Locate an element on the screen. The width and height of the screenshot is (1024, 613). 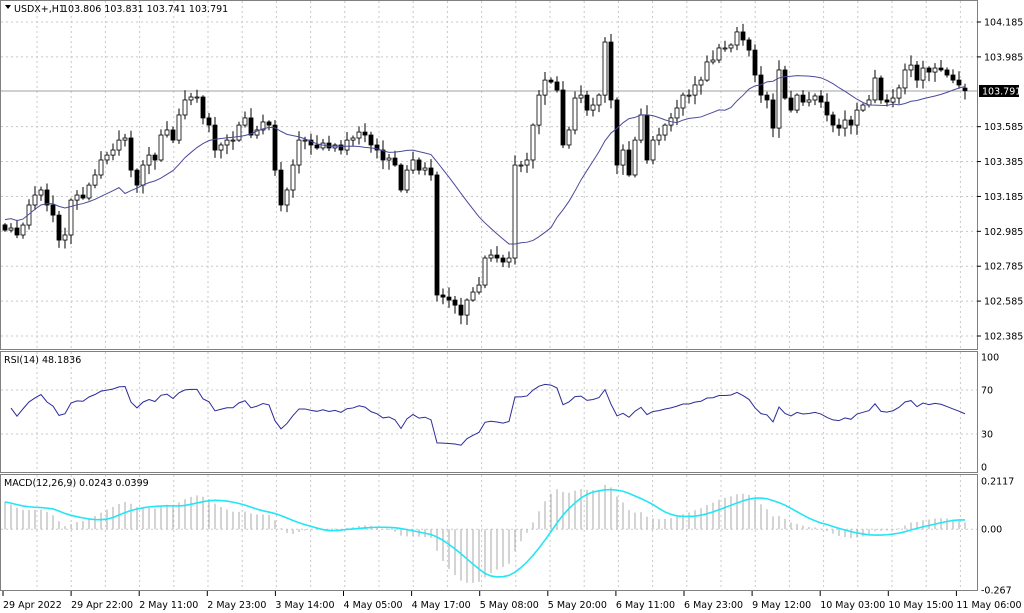
price-axis-label: 102.785 is located at coordinates (1003, 267).